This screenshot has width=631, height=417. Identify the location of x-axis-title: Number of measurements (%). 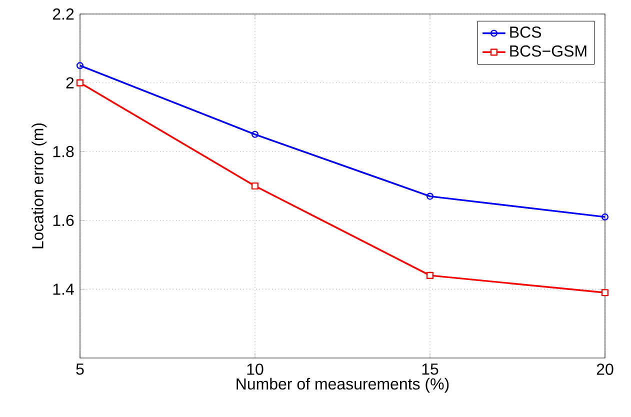
(342, 385).